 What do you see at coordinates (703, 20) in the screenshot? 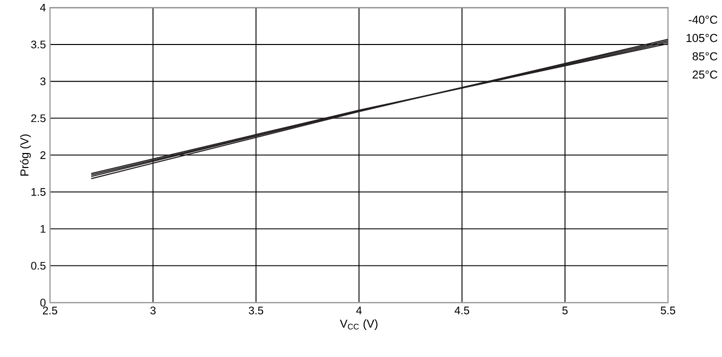
I see `text: -40°C` at bounding box center [703, 20].